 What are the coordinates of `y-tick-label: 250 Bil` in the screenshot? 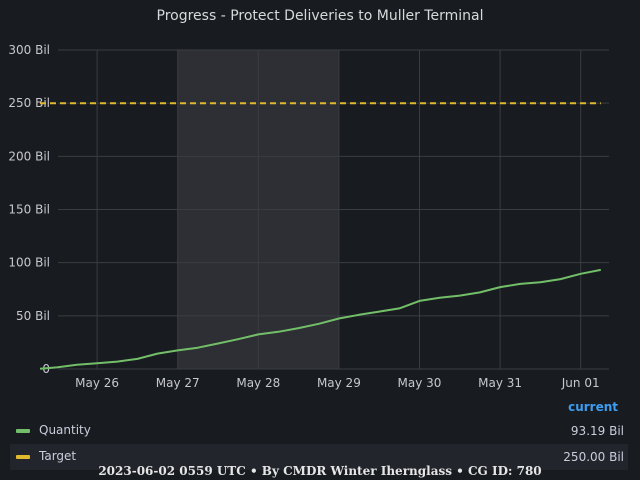 It's located at (29, 103).